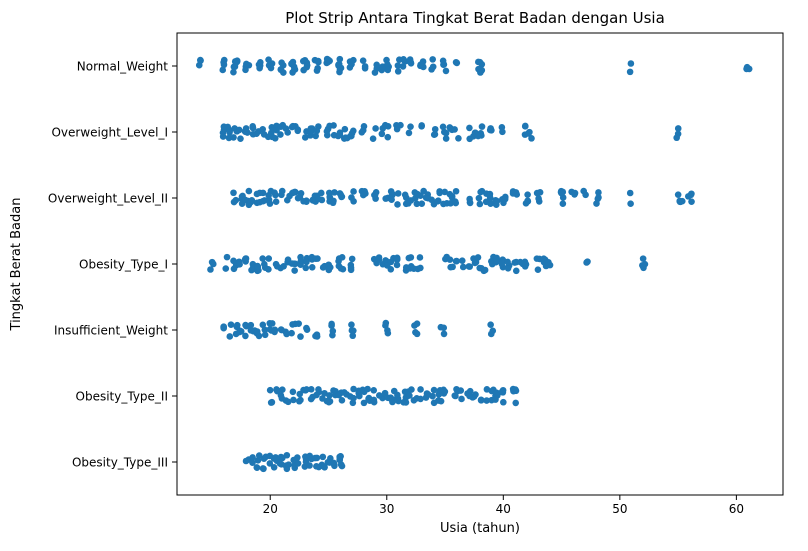  I want to click on x-axis-label: Usia (tahun), so click(480, 528).